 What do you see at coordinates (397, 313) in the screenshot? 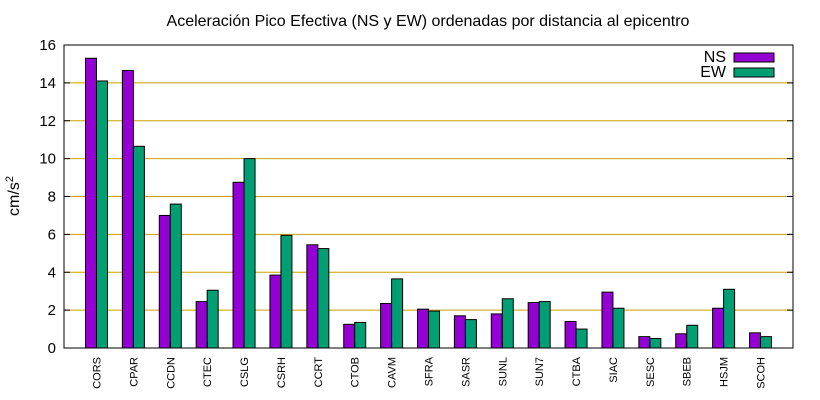
I see `bar-ew-cavm` at bounding box center [397, 313].